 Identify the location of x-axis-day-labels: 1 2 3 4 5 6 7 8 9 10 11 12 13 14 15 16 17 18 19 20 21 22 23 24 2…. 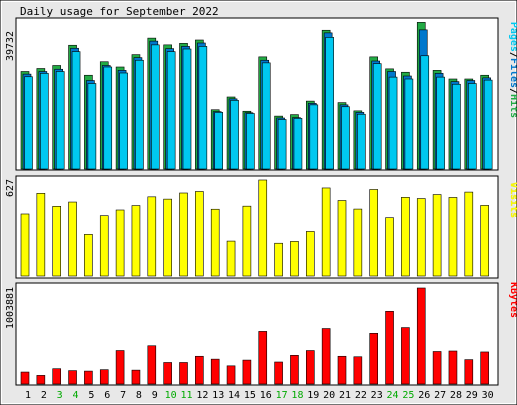
(259, 395).